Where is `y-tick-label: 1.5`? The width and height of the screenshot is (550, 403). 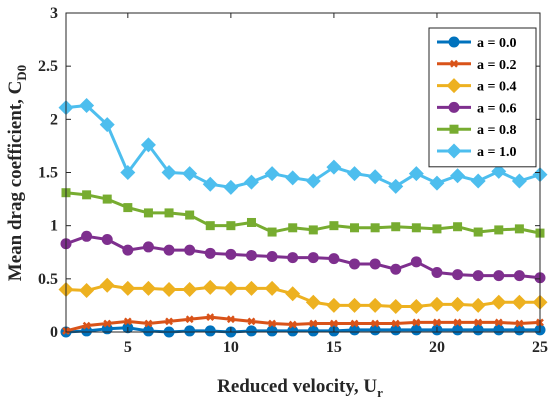
y-tick-label: 1.5 is located at coordinates (48, 173).